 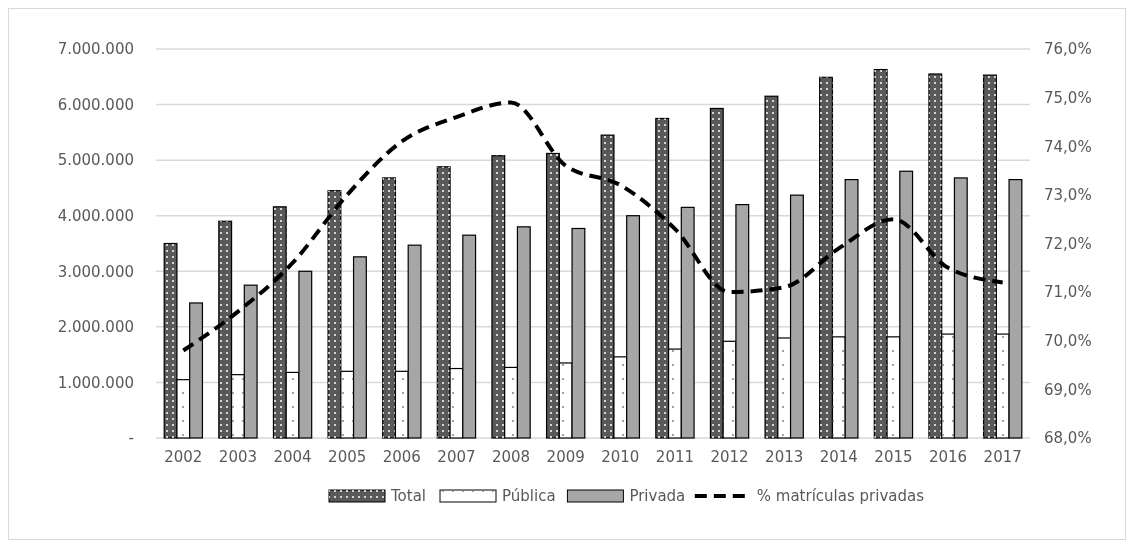 I want to click on legend-label: Pública, so click(x=529, y=496).